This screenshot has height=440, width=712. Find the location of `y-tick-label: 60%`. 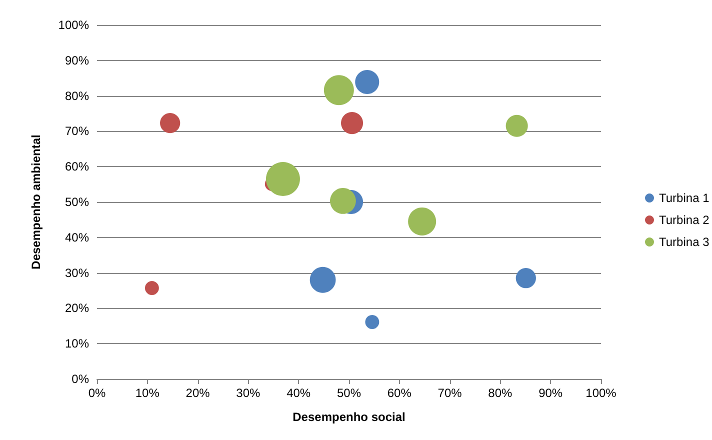

y-tick-label: 60% is located at coordinates (77, 167).